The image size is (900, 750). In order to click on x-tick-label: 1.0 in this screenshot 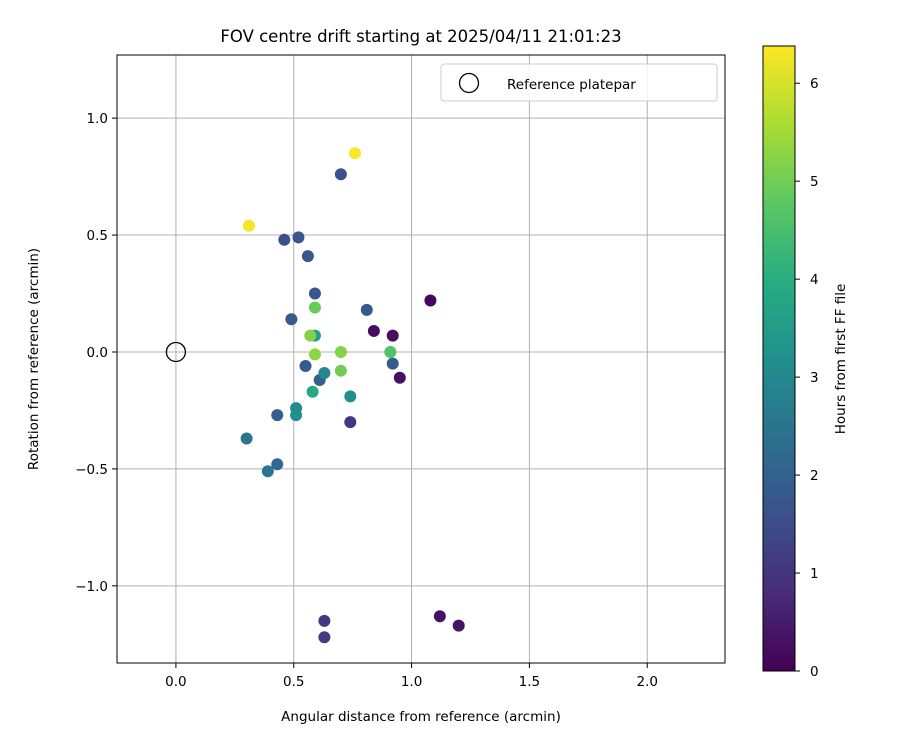, I will do `click(411, 682)`.